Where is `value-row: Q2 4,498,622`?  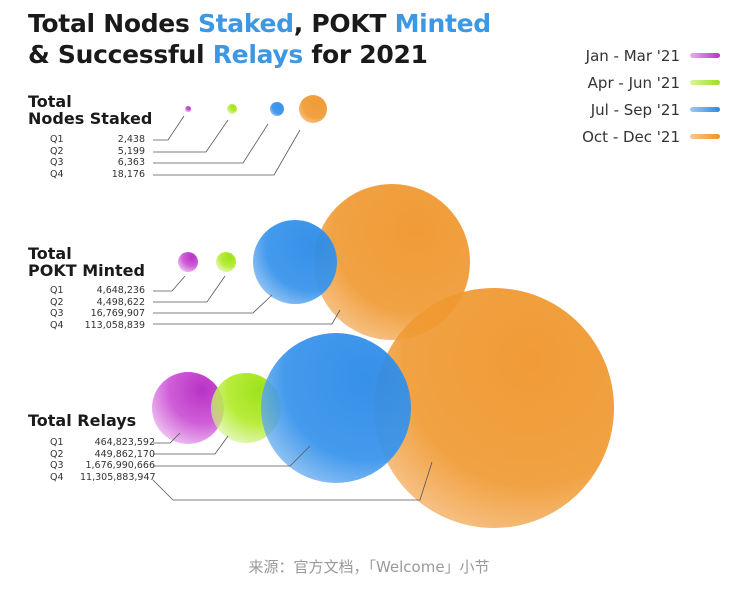
value-row: Q2 4,498,622 is located at coordinates (97, 303).